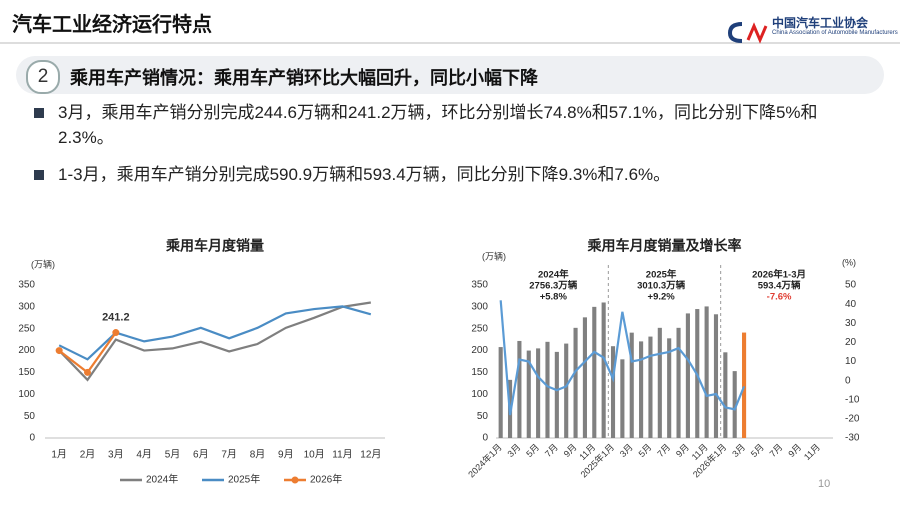 The width and height of the screenshot is (900, 506). I want to click on y-tick-label: 40, so click(851, 304).